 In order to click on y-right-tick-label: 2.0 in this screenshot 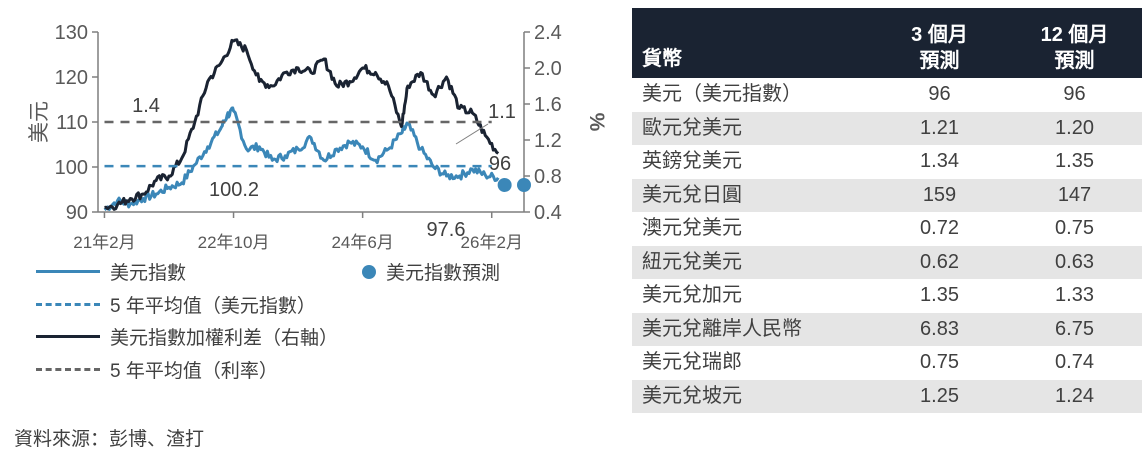, I will do `click(548, 69)`.